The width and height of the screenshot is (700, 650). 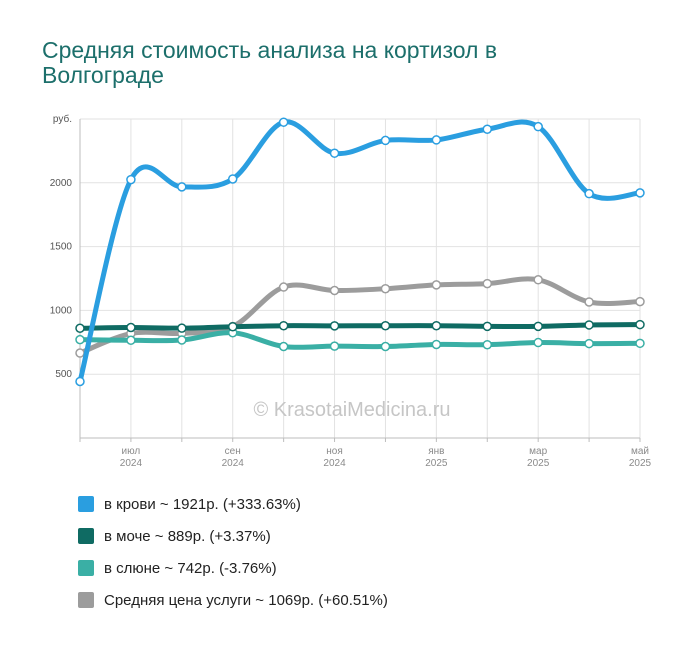 I want to click on legend-label-urine: в моче ~ 889р. (+3.37%), so click(x=187, y=536).